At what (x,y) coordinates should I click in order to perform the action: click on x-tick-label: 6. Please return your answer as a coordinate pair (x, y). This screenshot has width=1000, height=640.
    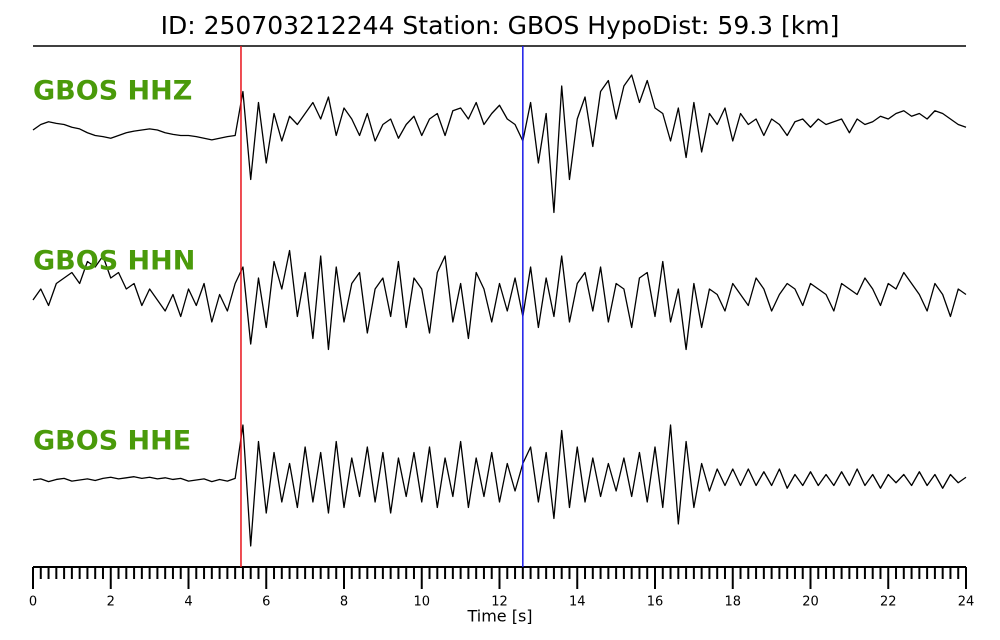
    Looking at the image, I should click on (266, 602).